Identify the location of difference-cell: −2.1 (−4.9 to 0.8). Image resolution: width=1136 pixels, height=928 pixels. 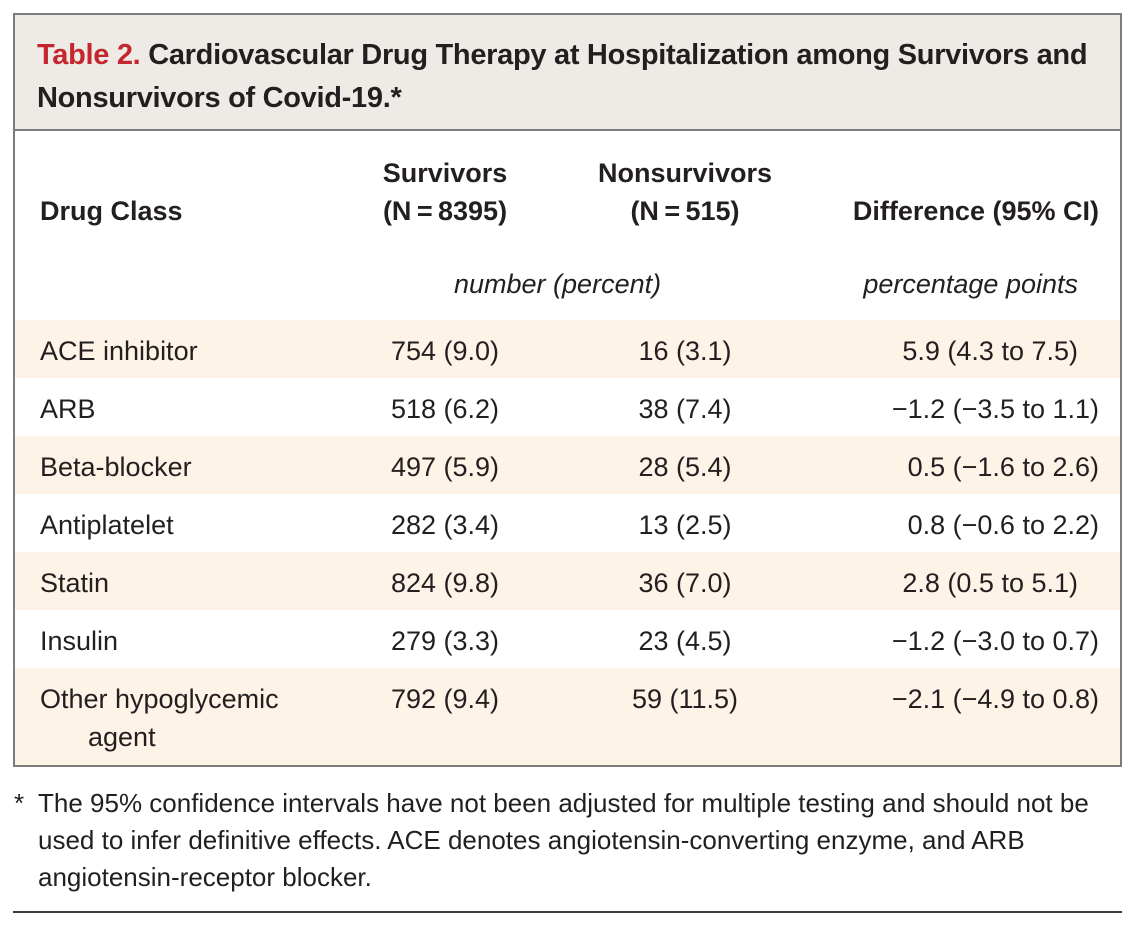
(995, 699).